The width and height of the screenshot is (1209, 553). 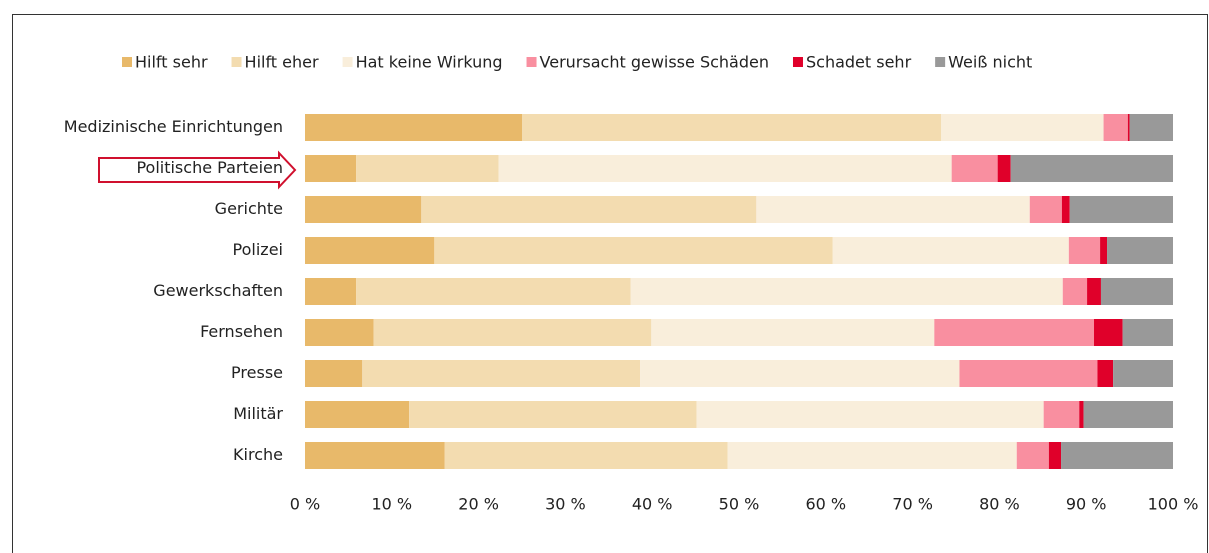 What do you see at coordinates (257, 372) in the screenshot?
I see `category-label: Presse` at bounding box center [257, 372].